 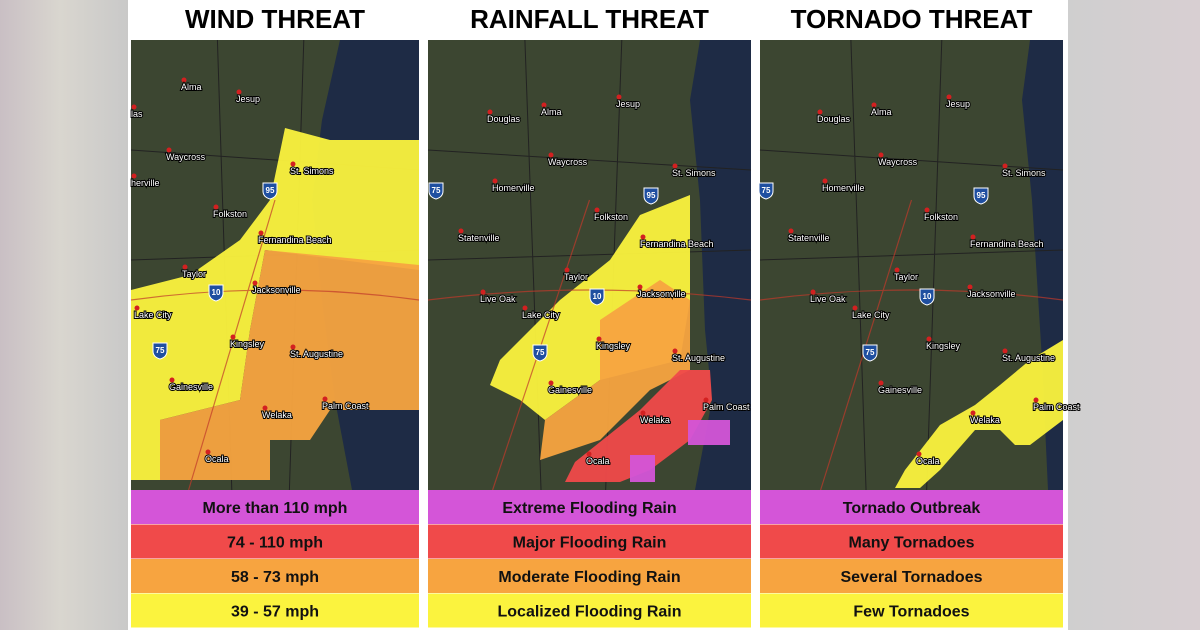 What do you see at coordinates (1056, 407) in the screenshot?
I see `city-label: Palm Coast` at bounding box center [1056, 407].